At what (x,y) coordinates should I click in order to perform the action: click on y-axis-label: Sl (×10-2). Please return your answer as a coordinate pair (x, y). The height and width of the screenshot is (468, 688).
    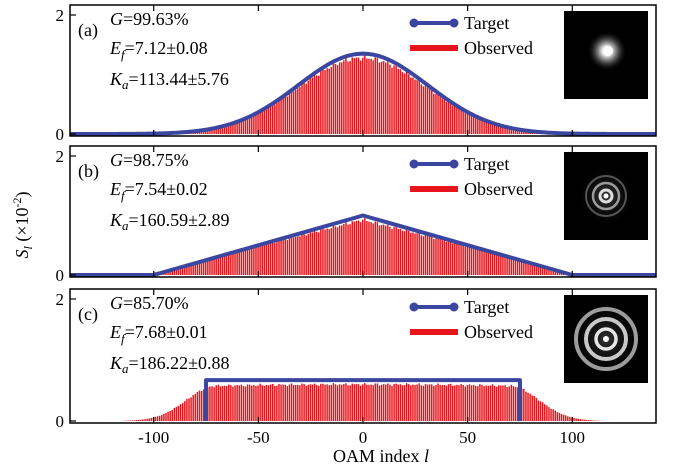
    Looking at the image, I should click on (22, 225).